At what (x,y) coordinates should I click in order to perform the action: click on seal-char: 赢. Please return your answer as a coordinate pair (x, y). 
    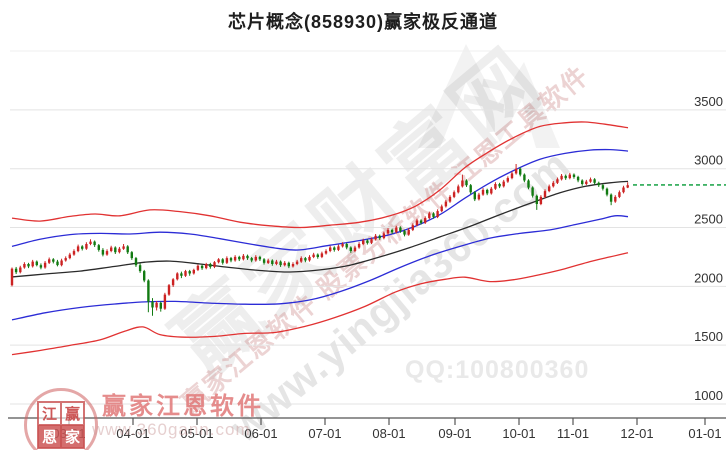
    Looking at the image, I should click on (72, 413).